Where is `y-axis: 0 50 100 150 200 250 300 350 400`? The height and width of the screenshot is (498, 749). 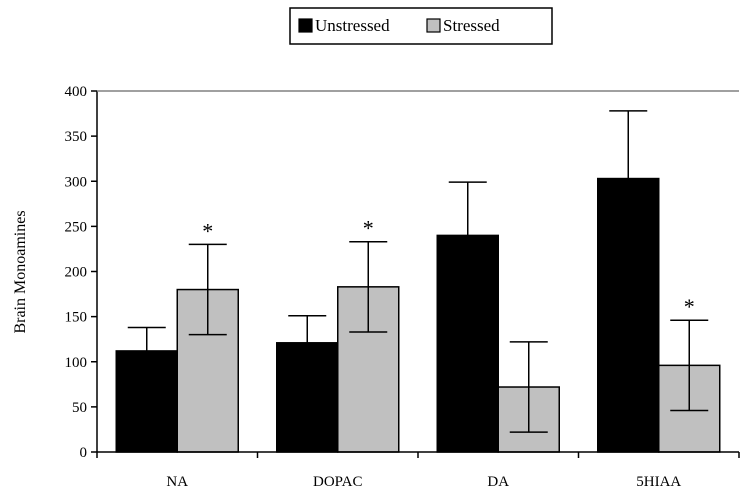
y-axis: 0 50 100 150 200 250 300 350 400 is located at coordinates (81, 272).